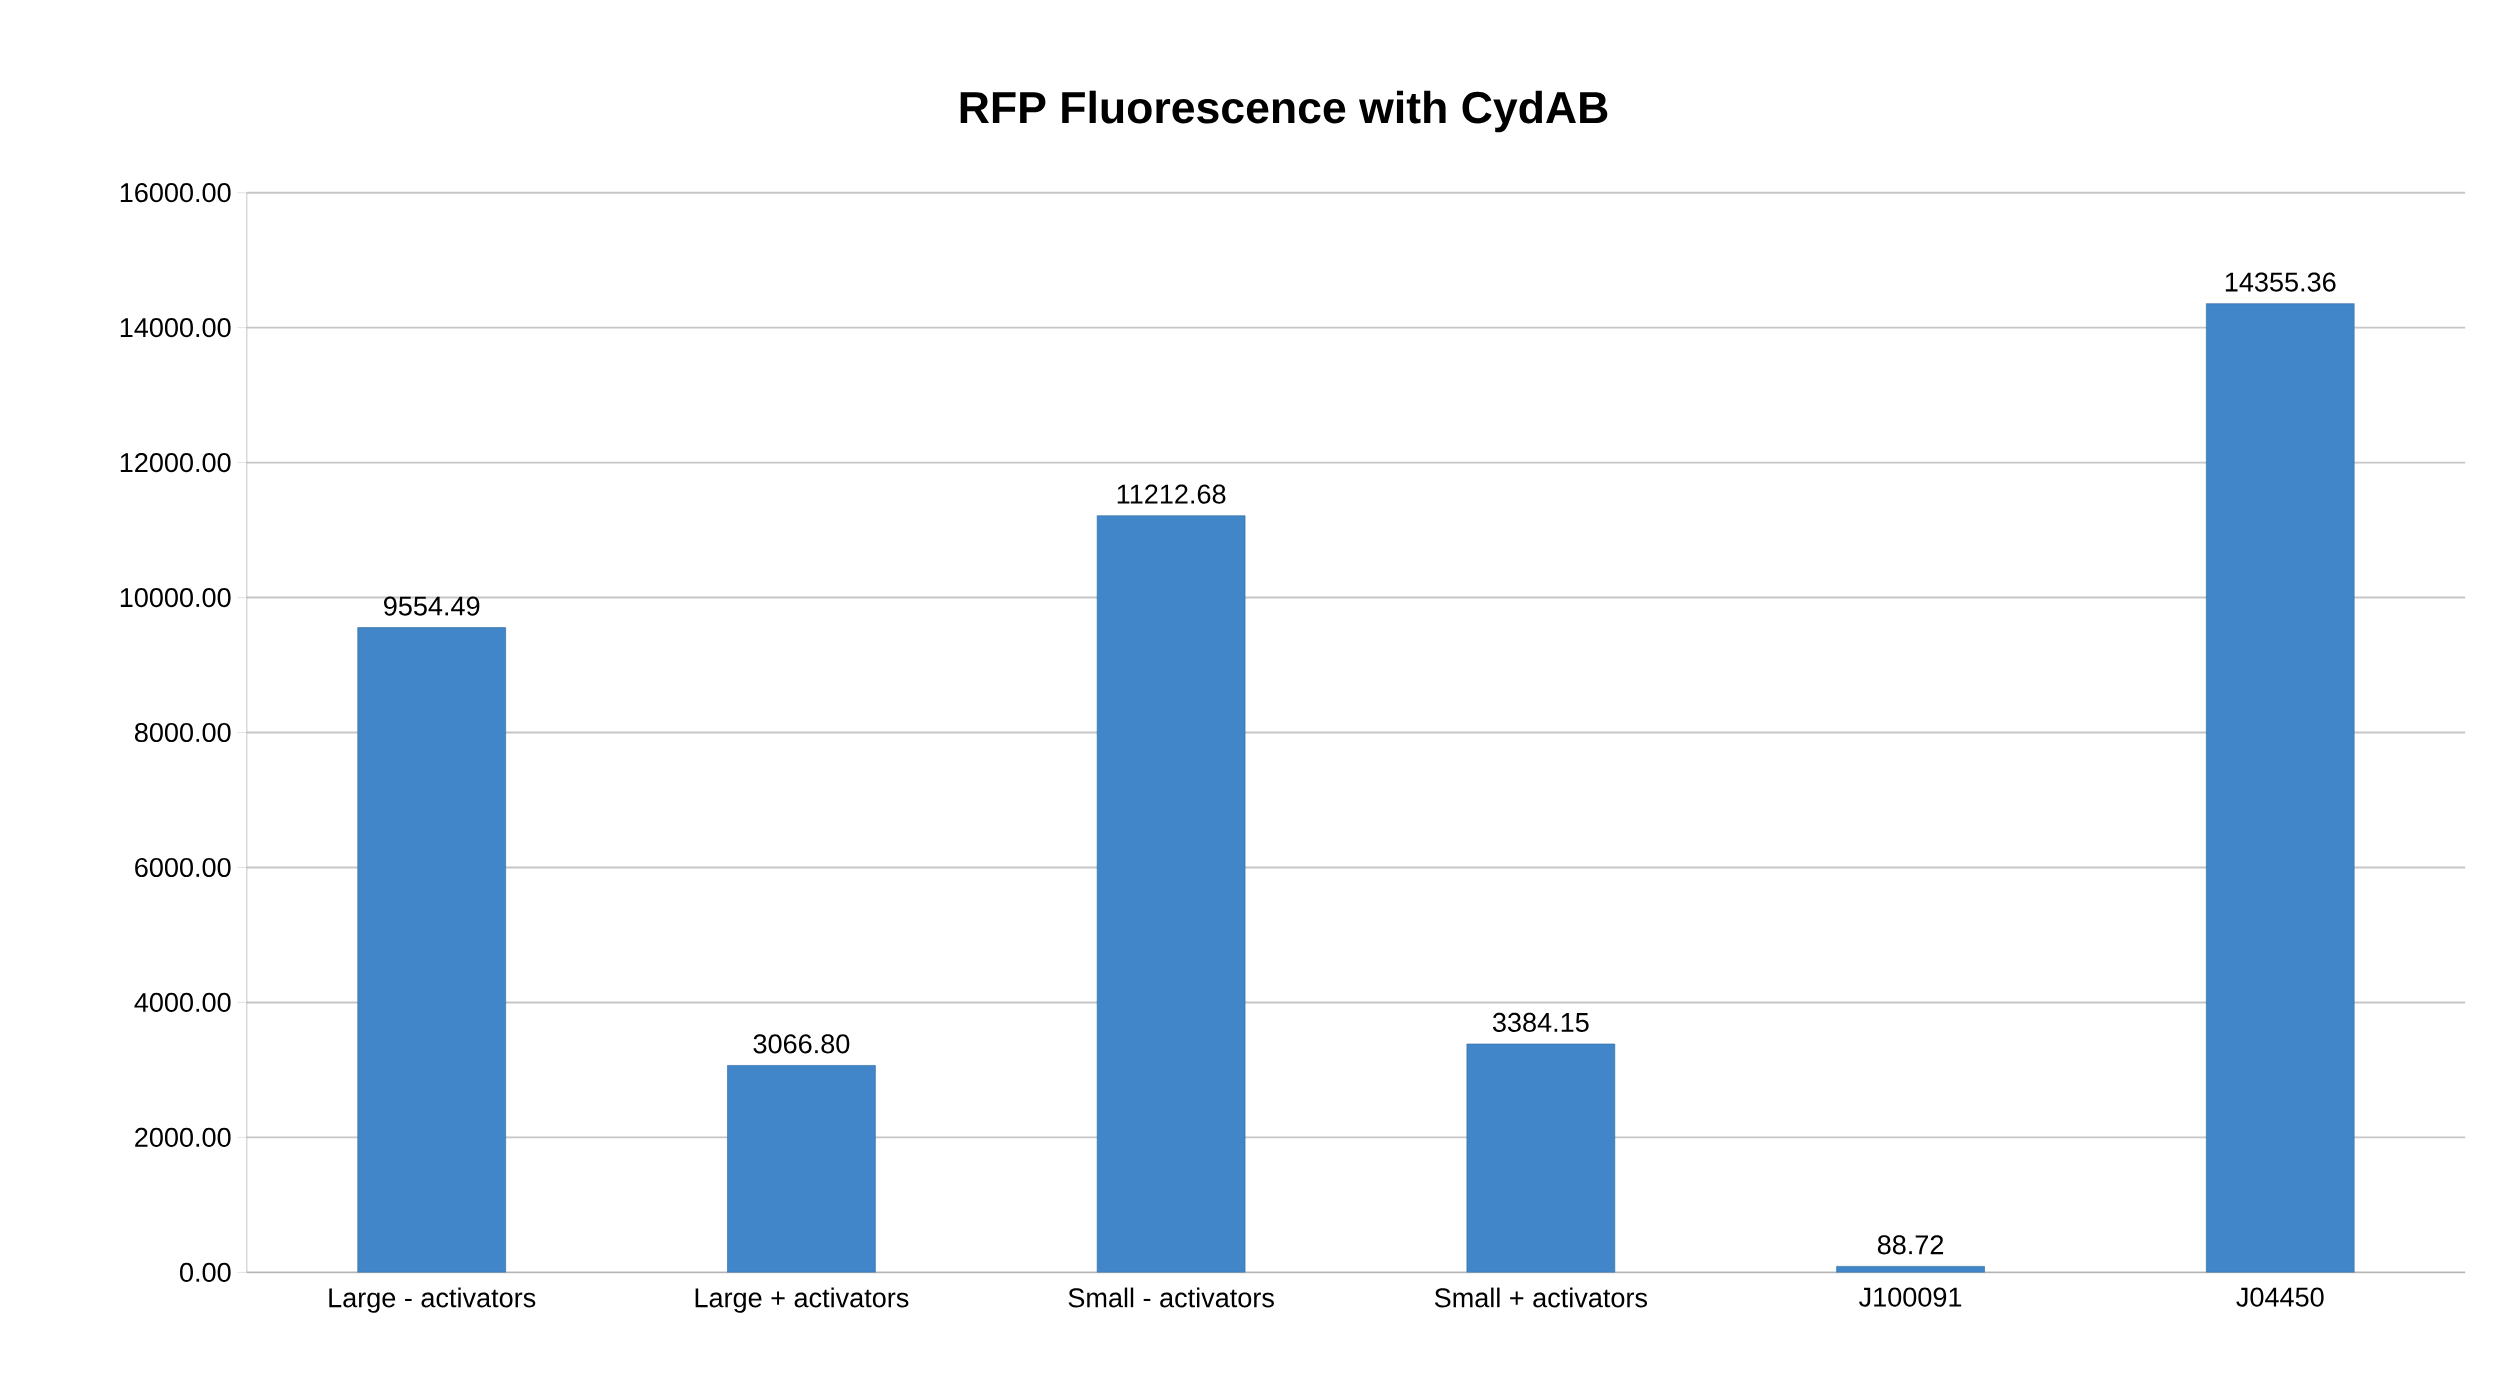 Image resolution: width=2497 pixels, height=1393 pixels. I want to click on data-label: 3384.15, so click(1540, 1022).